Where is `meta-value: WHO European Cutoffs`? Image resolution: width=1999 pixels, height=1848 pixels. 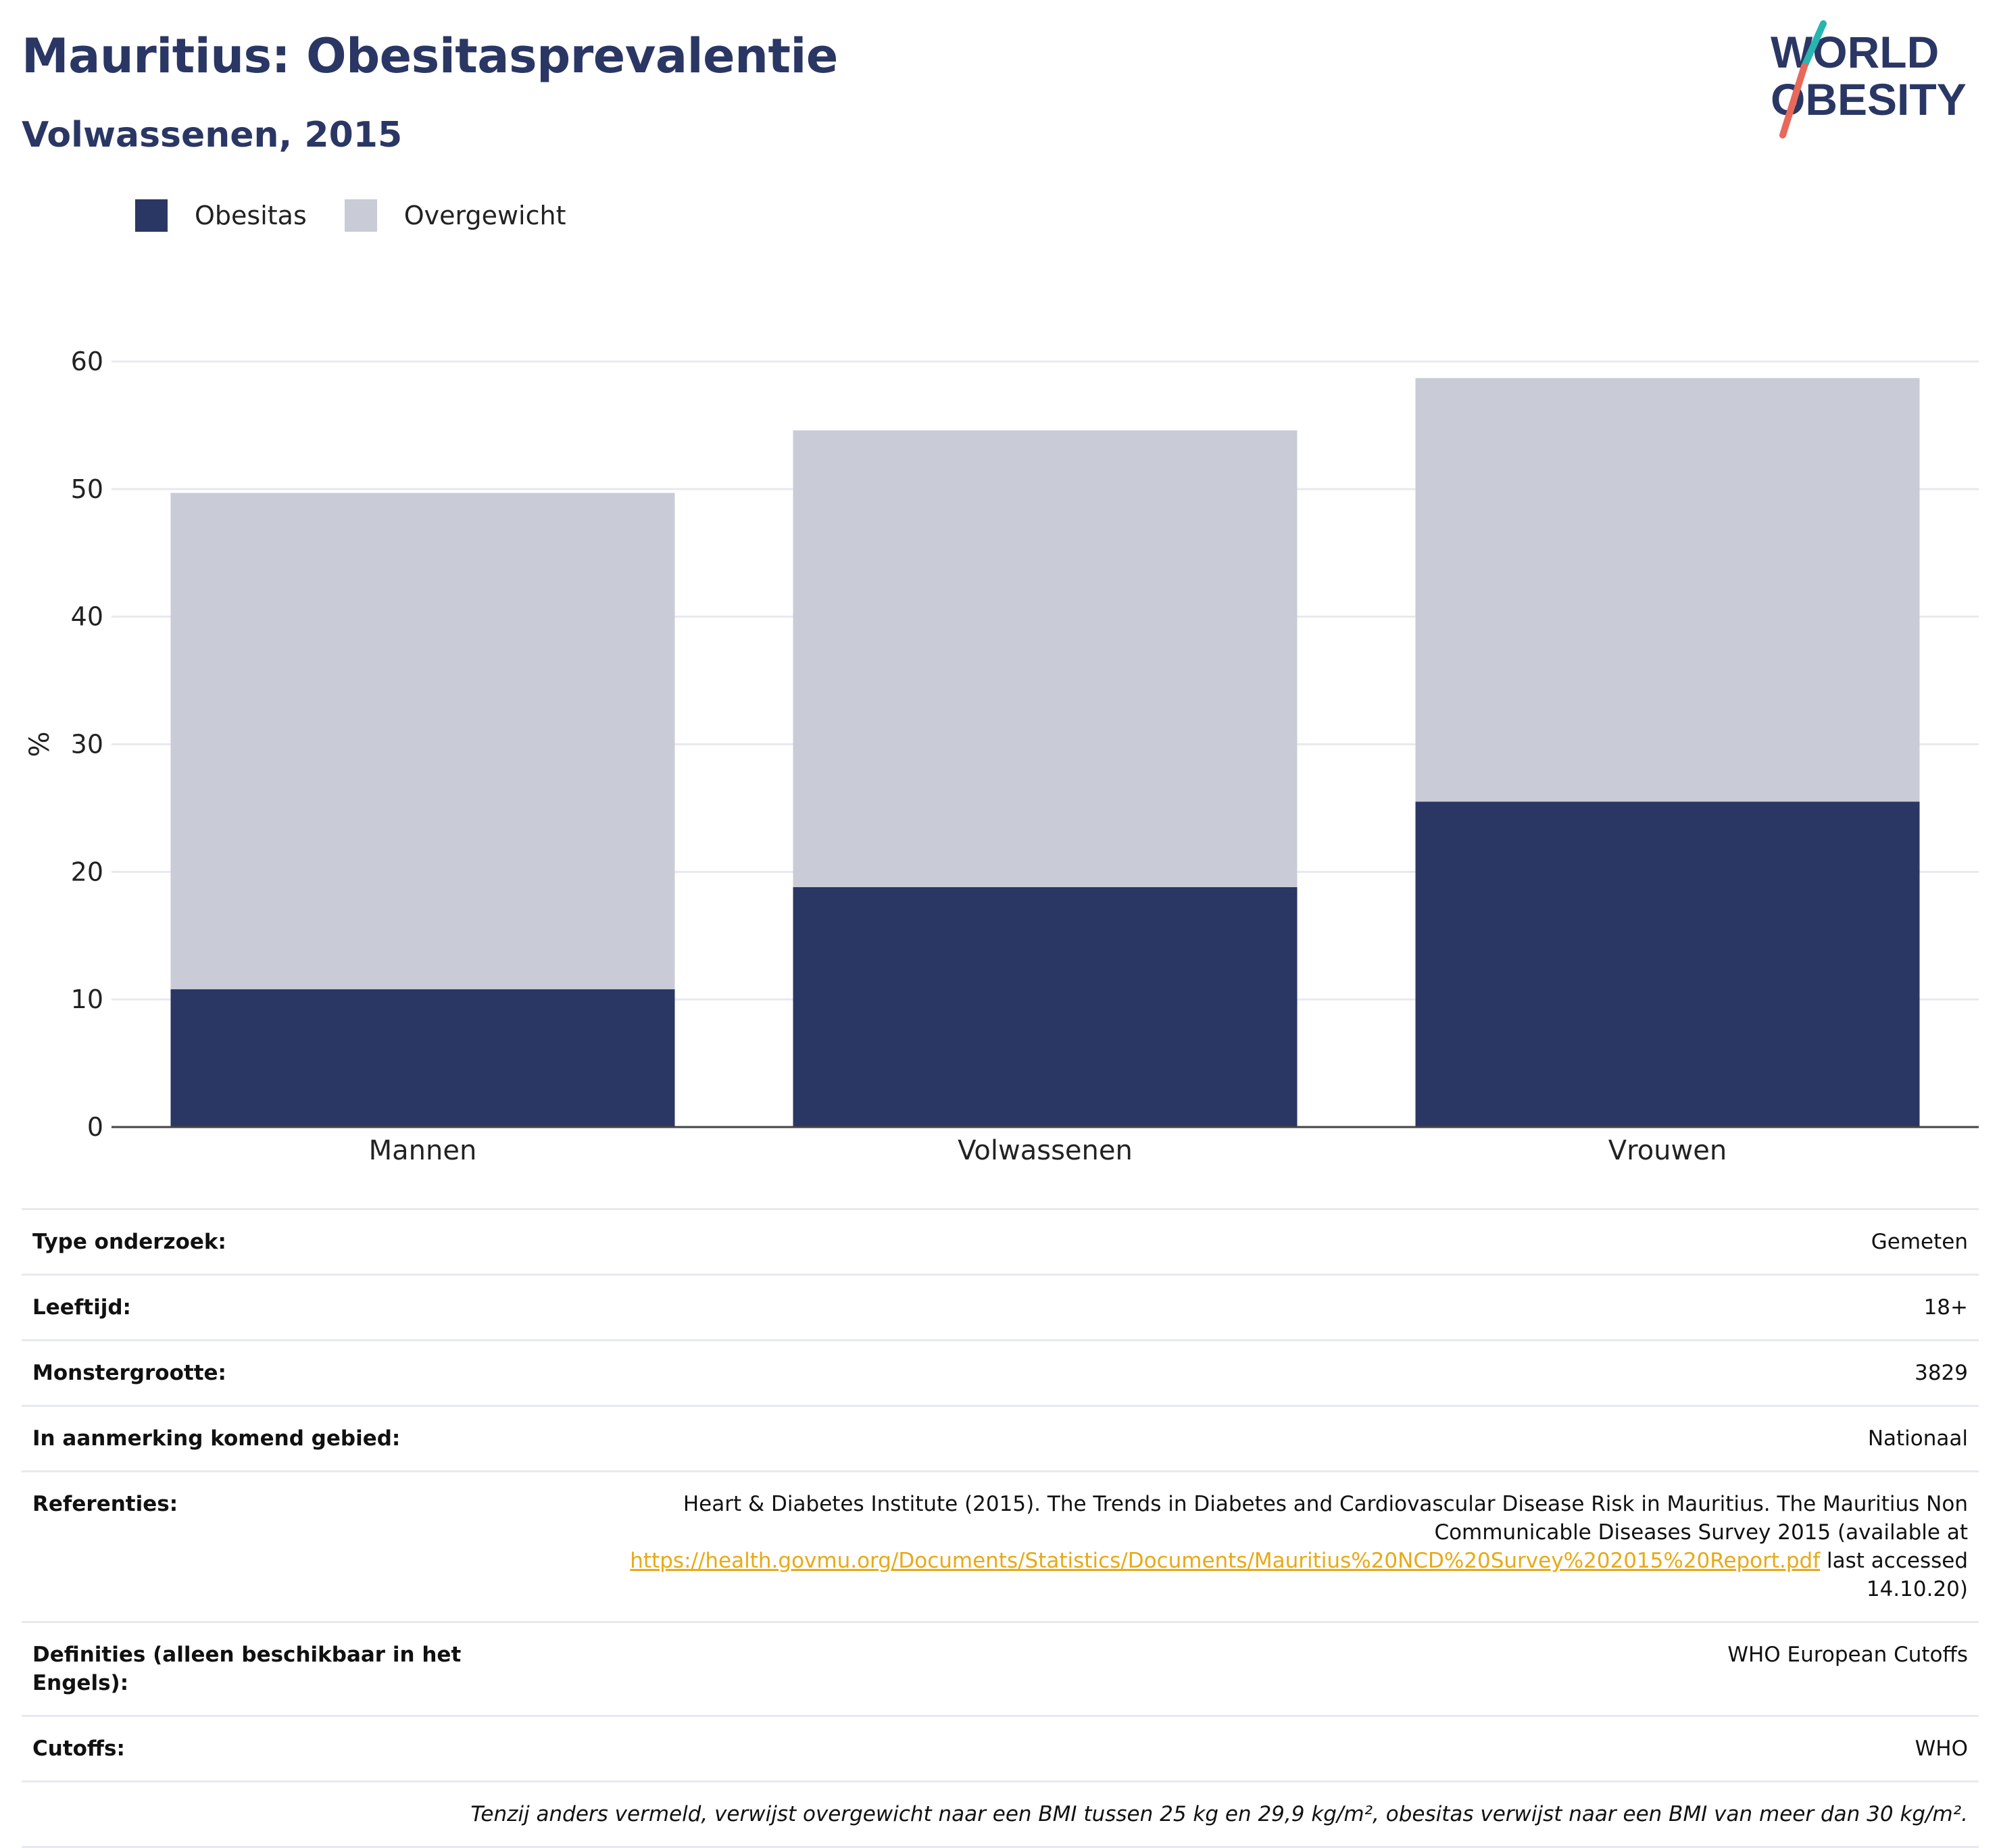 meta-value: WHO European Cutoffs is located at coordinates (1848, 1655).